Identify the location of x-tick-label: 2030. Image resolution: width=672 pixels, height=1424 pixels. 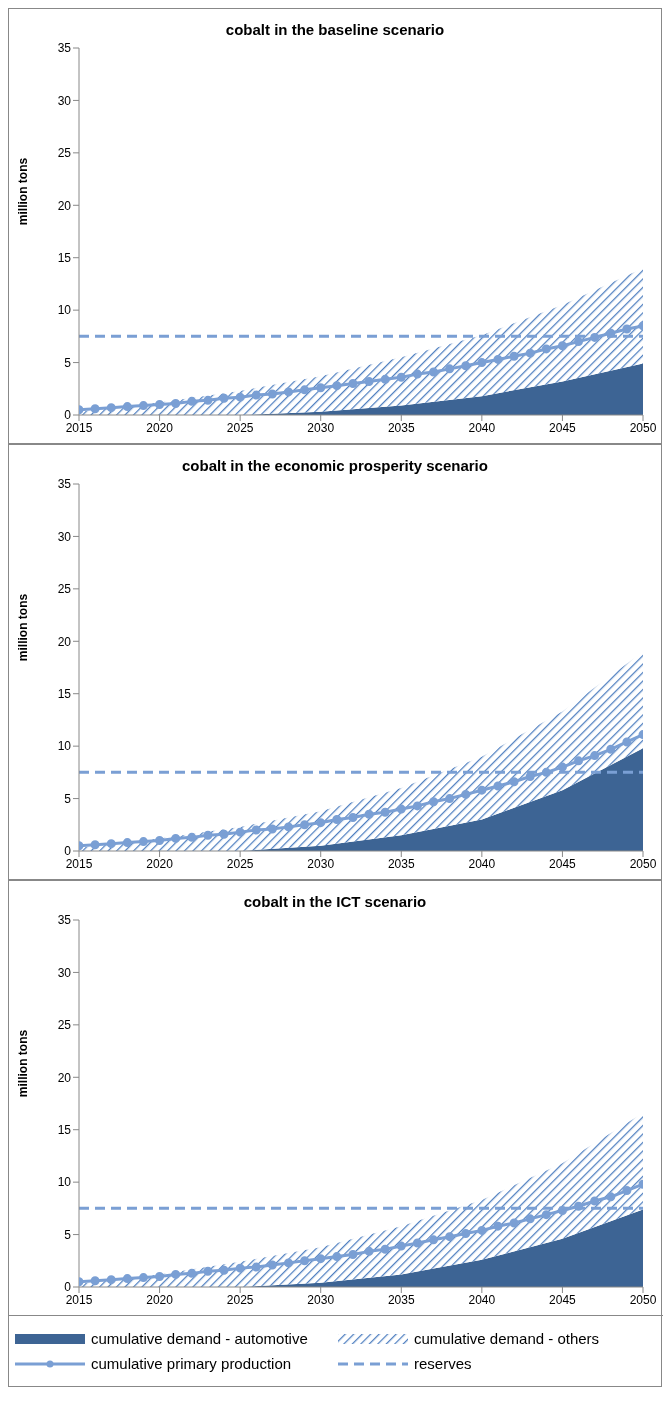
(321, 863).